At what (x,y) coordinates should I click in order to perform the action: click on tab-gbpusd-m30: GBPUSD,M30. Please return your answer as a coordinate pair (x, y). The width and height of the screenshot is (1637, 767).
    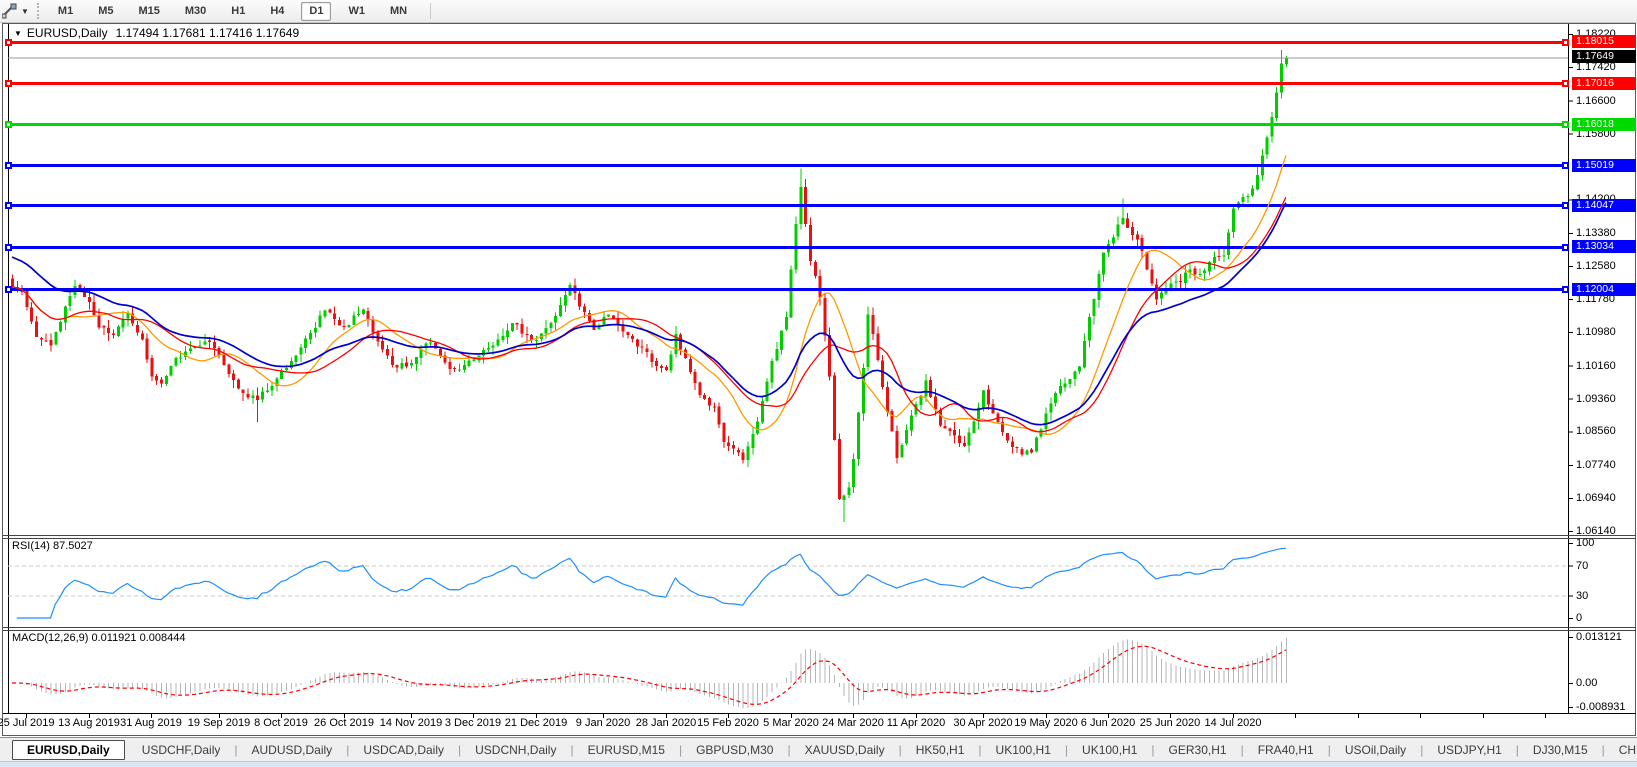
    Looking at the image, I should click on (735, 749).